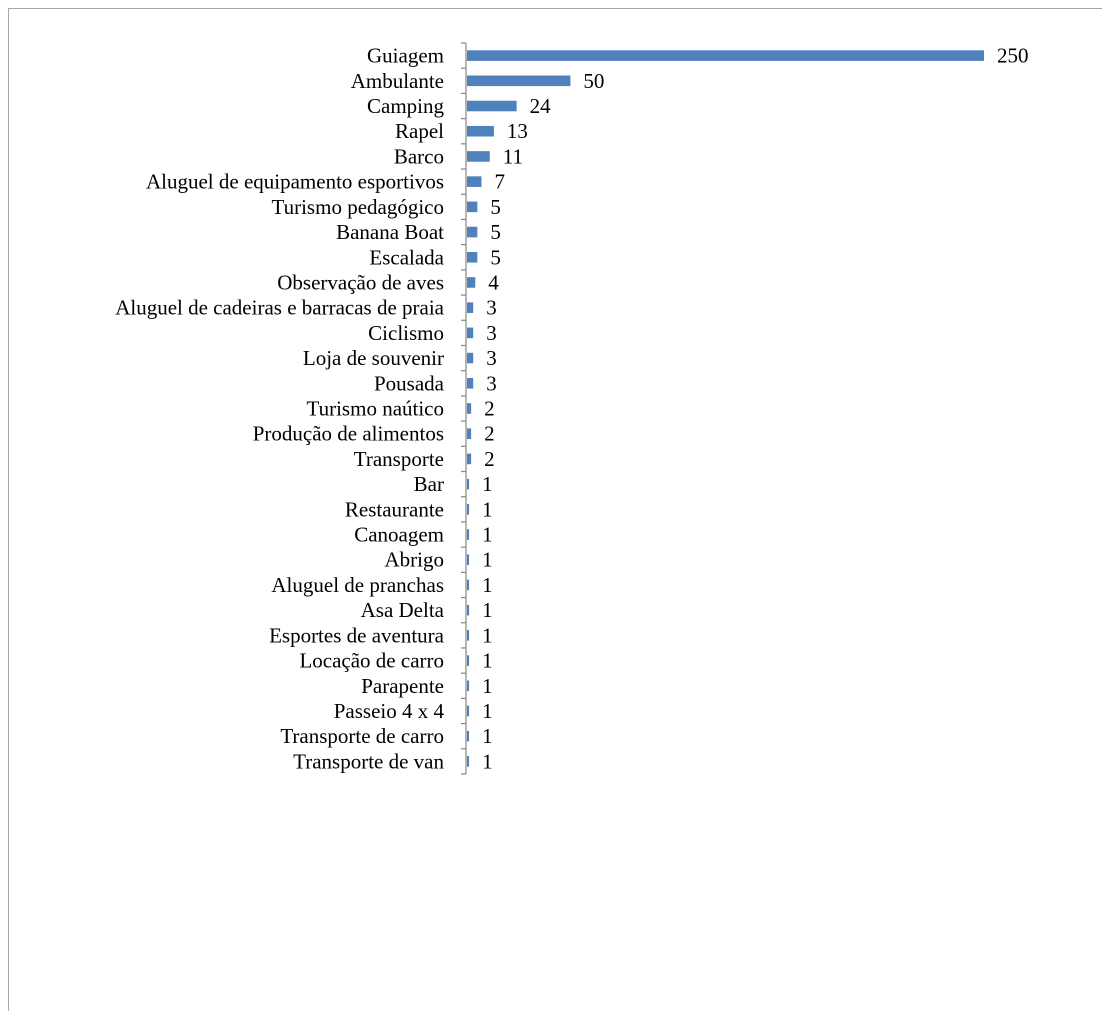 Image resolution: width=1103 pixels, height=1012 pixels. I want to click on category-tick-label: Turismo naútico, so click(375, 409).